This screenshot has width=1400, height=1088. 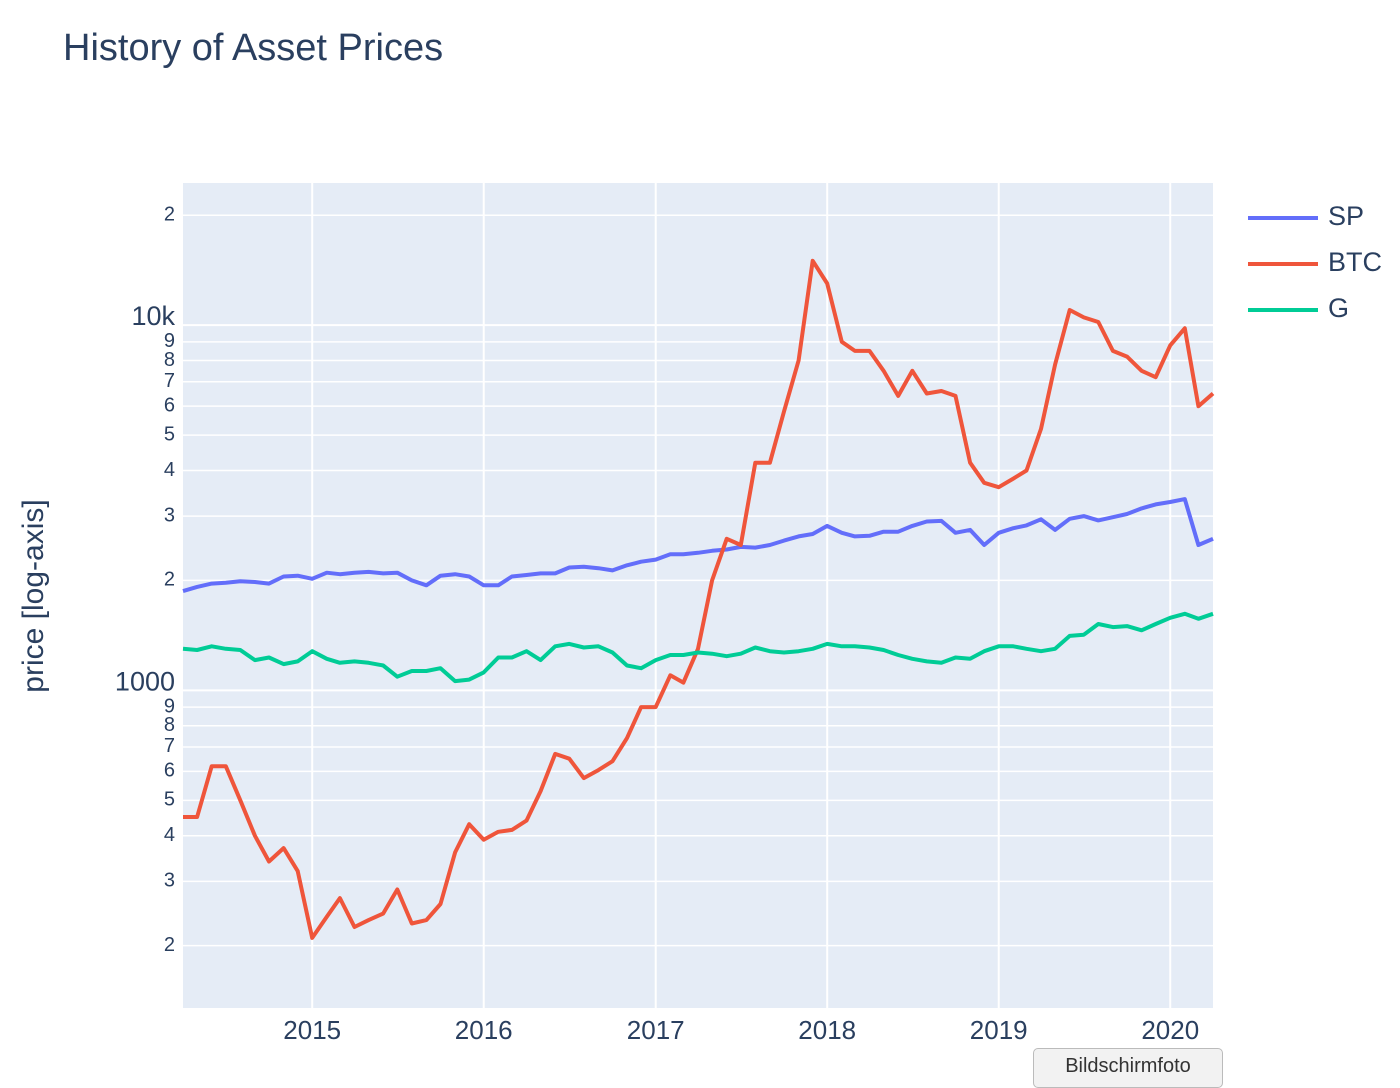 I want to click on legend-label: SP, so click(x=1346, y=216).